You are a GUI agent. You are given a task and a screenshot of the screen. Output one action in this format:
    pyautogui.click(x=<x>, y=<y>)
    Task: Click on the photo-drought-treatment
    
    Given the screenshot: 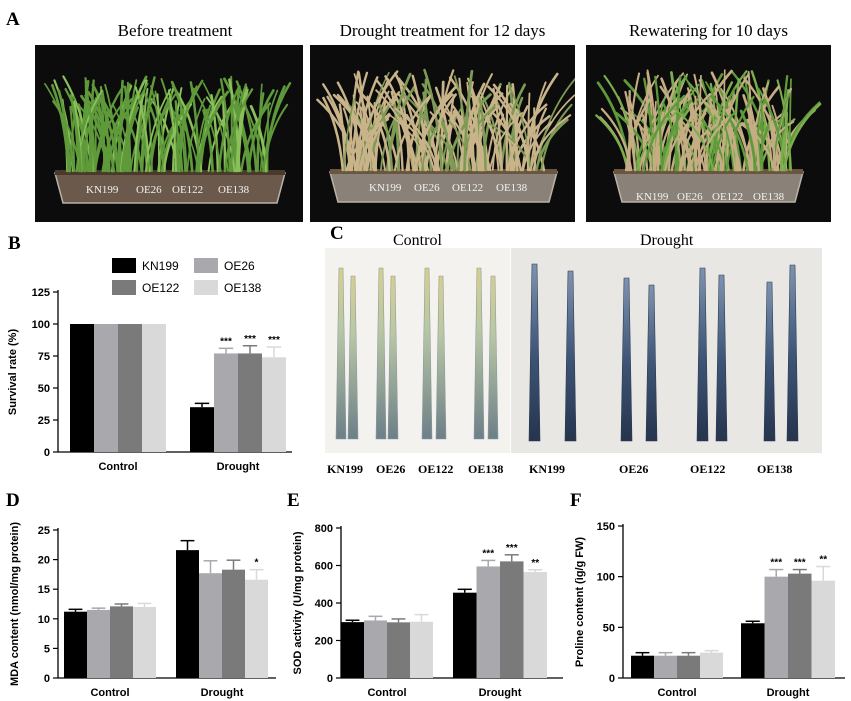 What is the action you would take?
    pyautogui.click(x=442, y=133)
    